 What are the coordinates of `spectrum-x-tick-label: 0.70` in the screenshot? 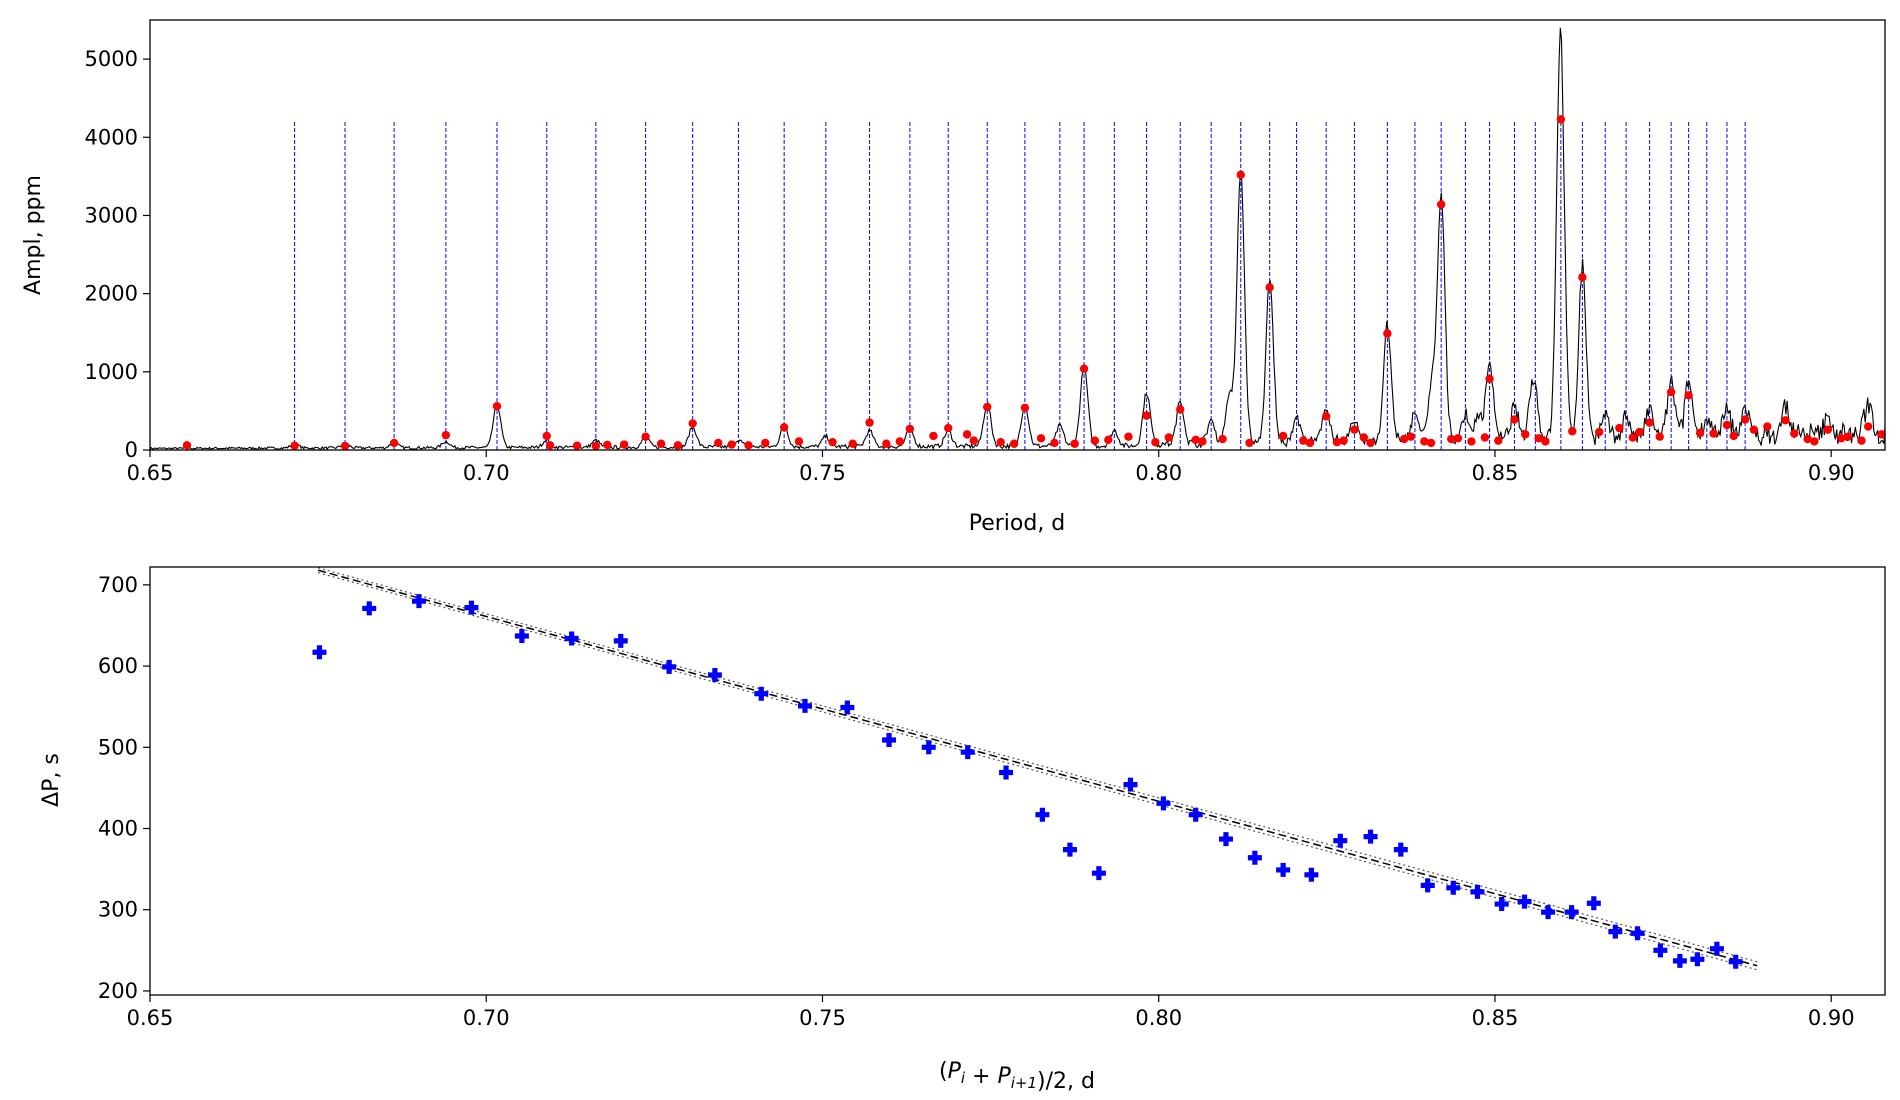 It's located at (486, 473).